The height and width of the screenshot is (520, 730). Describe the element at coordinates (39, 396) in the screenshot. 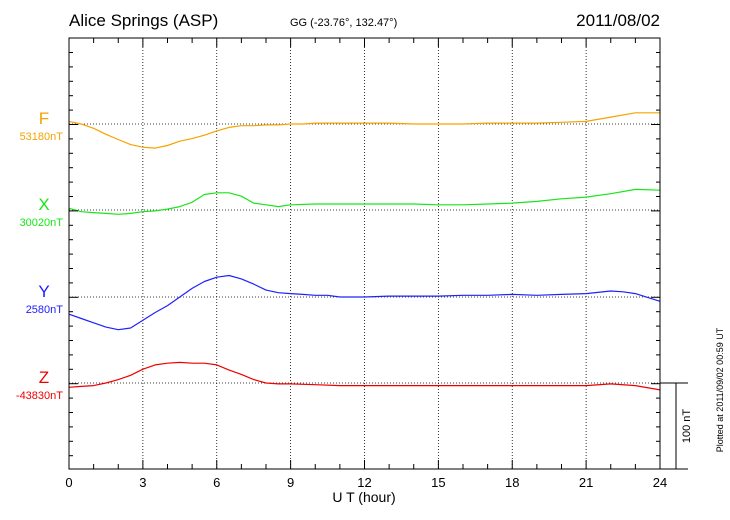

I see `series-baseline-z: -43830nT` at that location.